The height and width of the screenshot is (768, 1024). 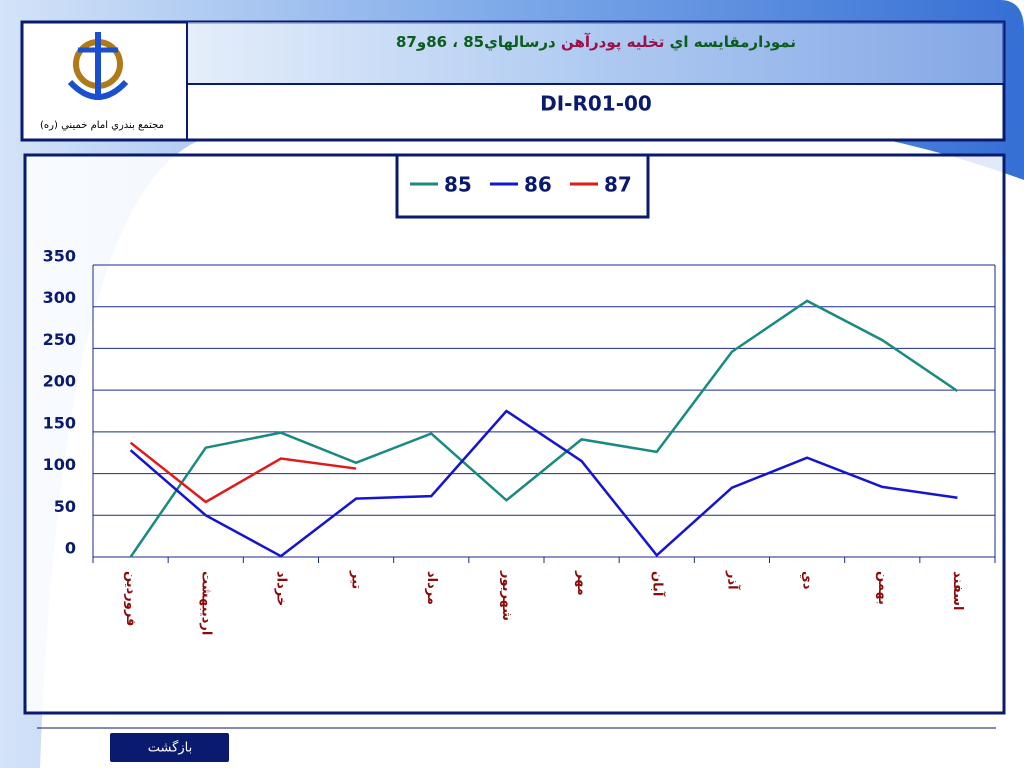 I want to click on x-tick-label: مهر, so click(x=581, y=583).